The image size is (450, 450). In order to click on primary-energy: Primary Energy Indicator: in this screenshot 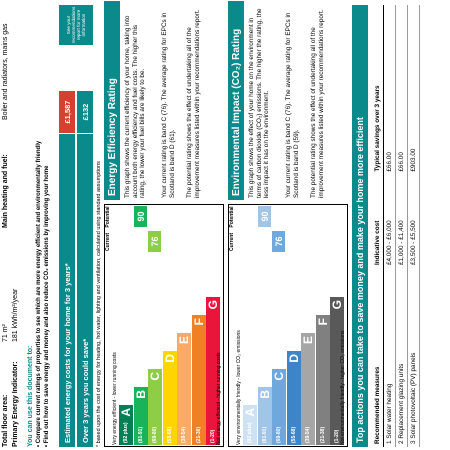, I will do `click(16, 404)`.